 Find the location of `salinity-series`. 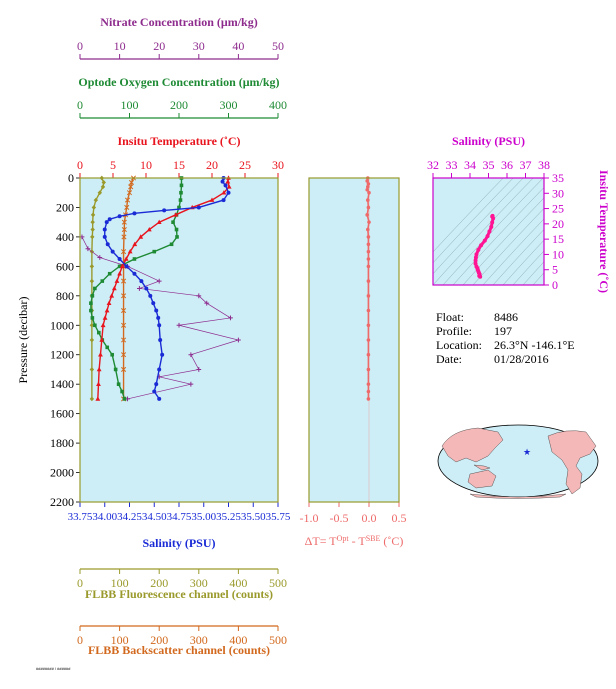

salinity-series is located at coordinates (166, 288).